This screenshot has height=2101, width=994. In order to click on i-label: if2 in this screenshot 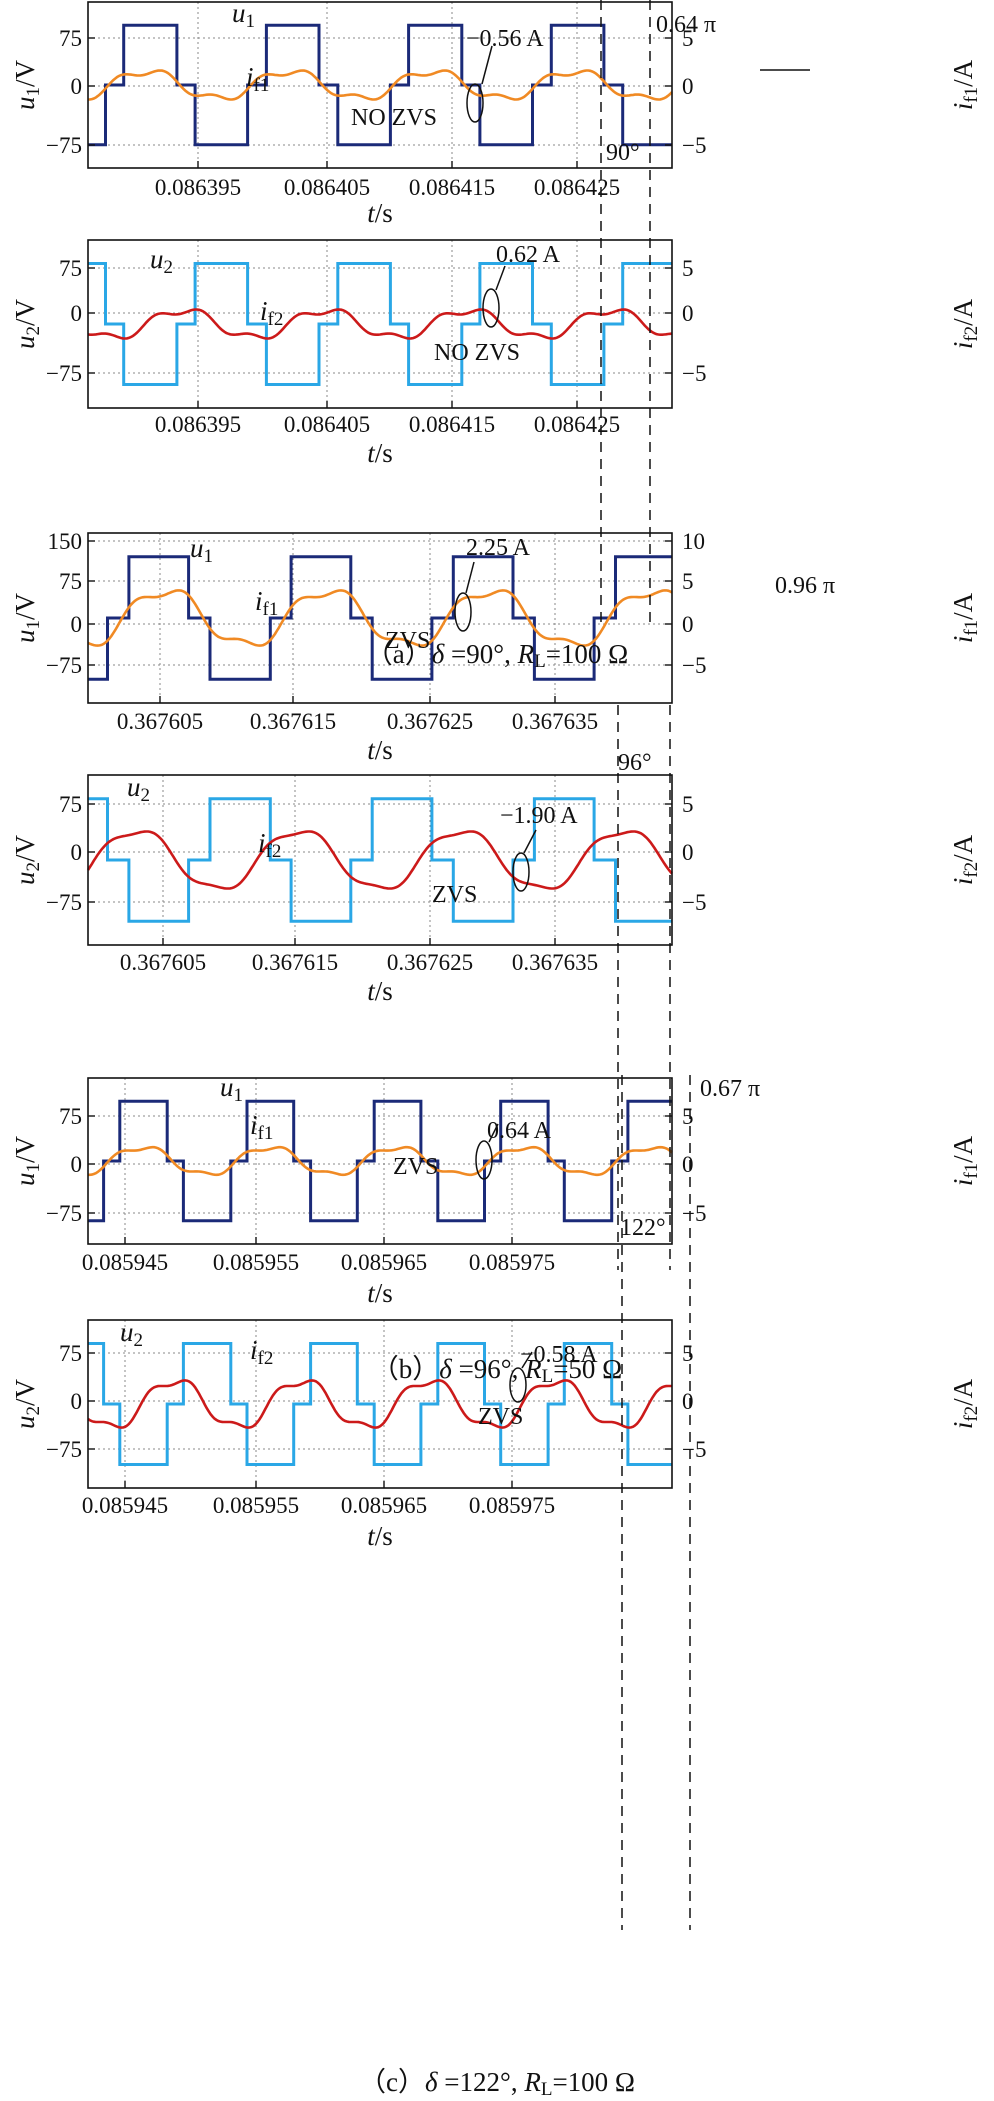, I will do `click(271, 313)`.